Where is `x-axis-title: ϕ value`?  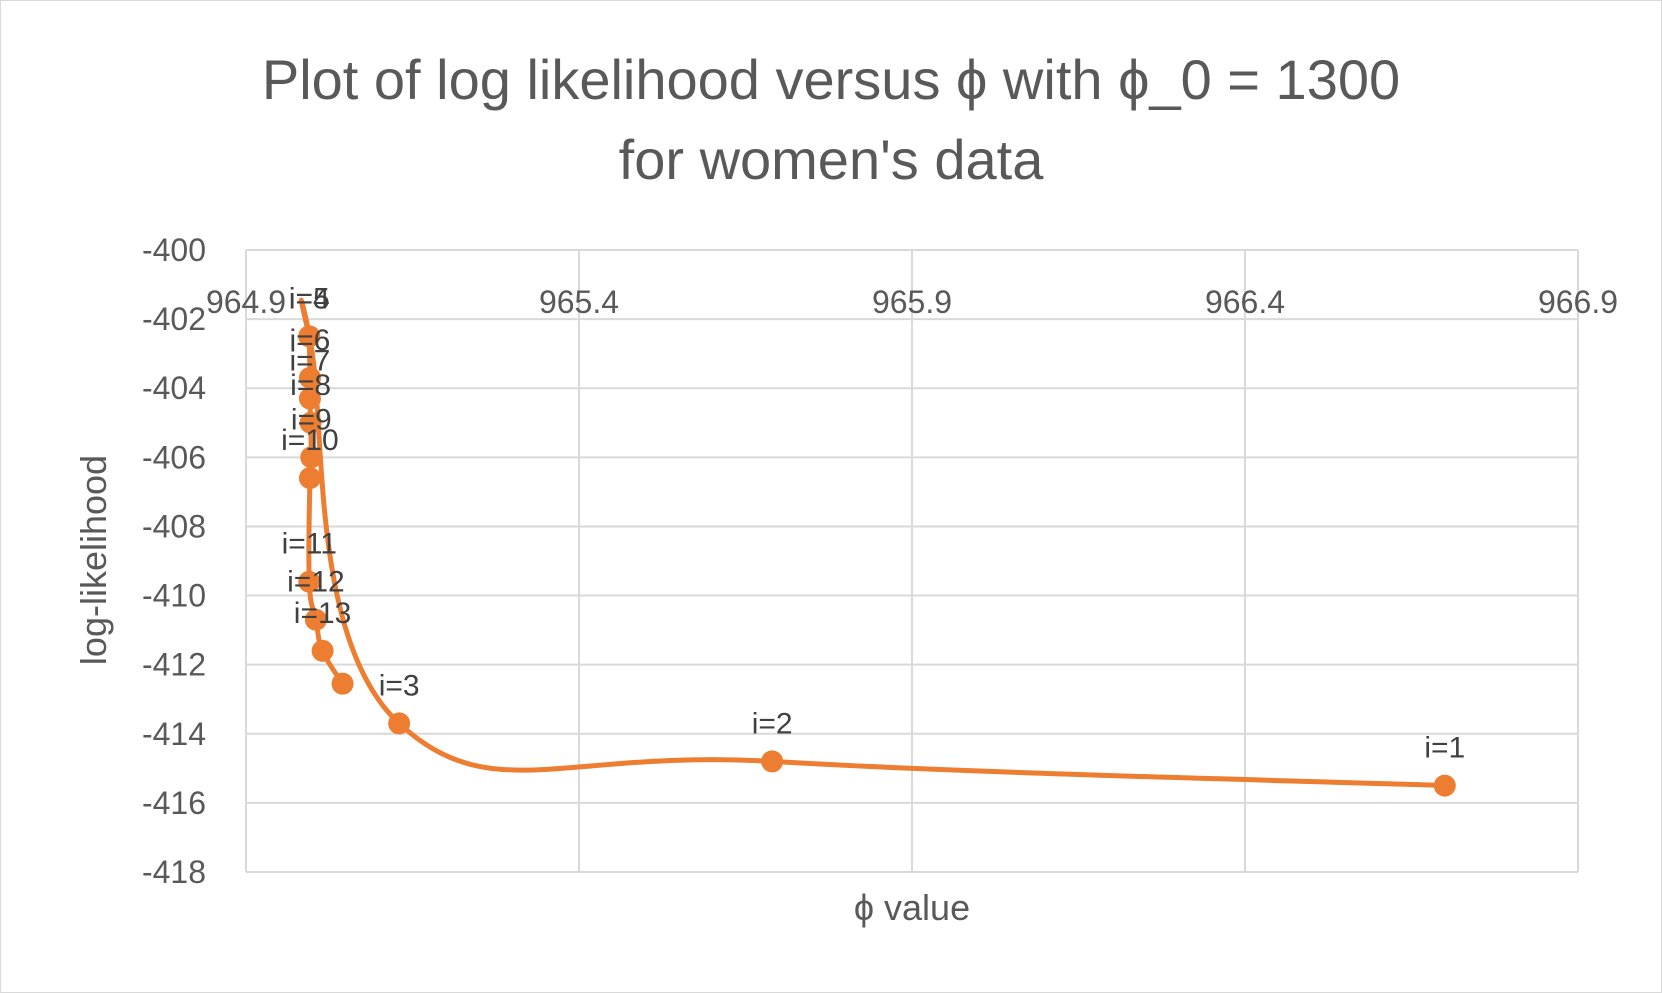 x-axis-title: ϕ value is located at coordinates (912, 907).